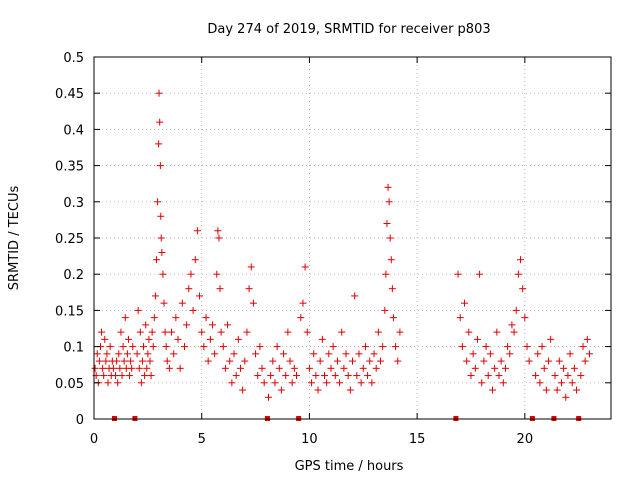 Image resolution: width=640 pixels, height=480 pixels. What do you see at coordinates (525, 439) in the screenshot?
I see `x-tick-label: 20` at bounding box center [525, 439].